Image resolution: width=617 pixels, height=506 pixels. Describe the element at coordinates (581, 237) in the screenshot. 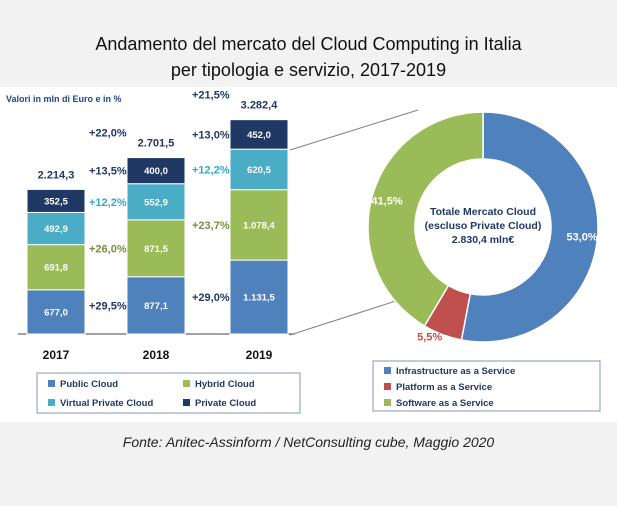

I see `slice-label: 53,0%` at that location.